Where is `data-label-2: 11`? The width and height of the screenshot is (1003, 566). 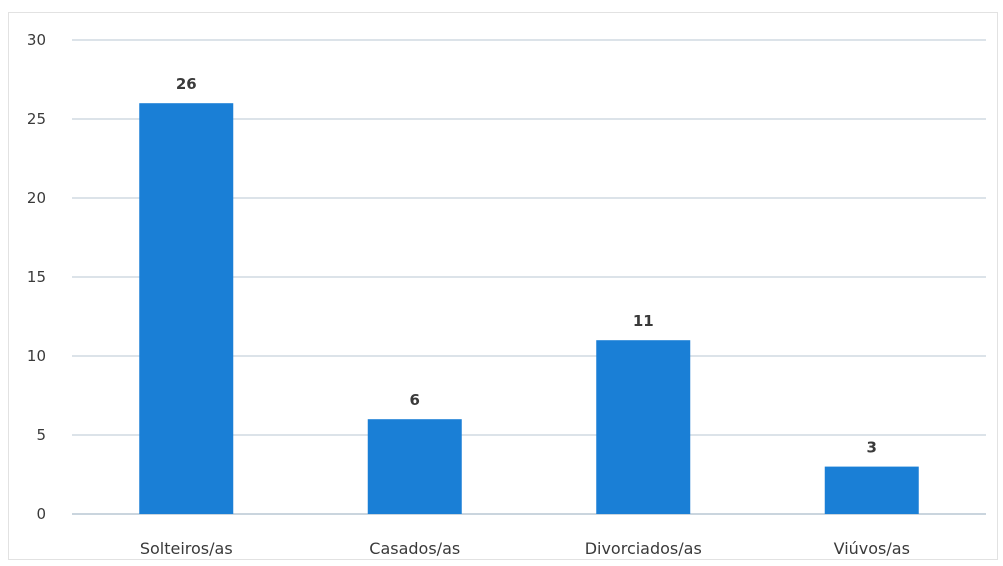 data-label-2: 11 is located at coordinates (643, 321).